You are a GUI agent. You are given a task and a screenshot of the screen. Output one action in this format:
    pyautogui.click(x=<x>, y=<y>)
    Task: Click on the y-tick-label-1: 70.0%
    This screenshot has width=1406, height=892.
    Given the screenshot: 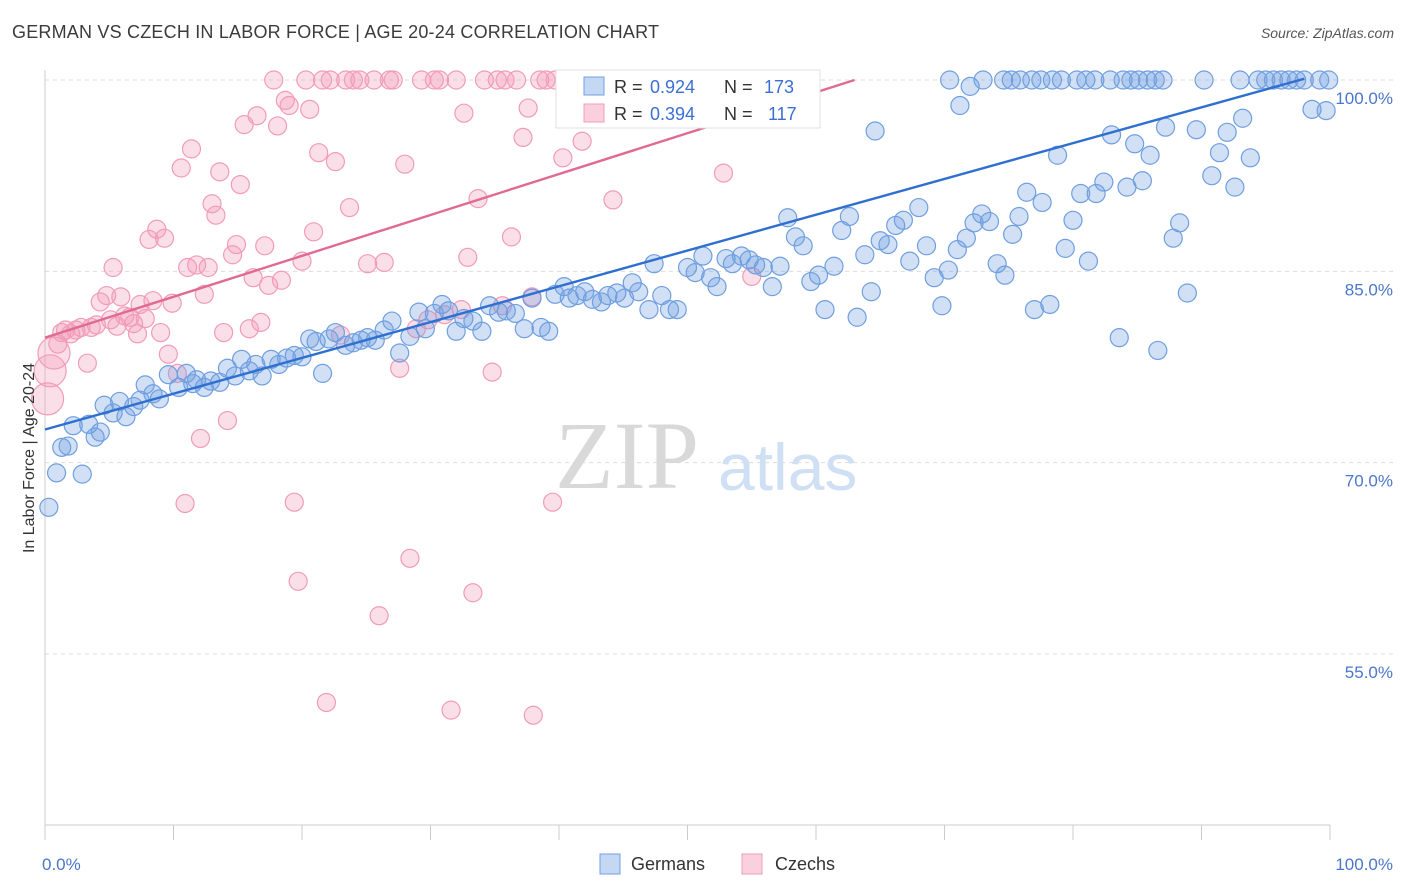 What is the action you would take?
    pyautogui.click(x=1369, y=481)
    